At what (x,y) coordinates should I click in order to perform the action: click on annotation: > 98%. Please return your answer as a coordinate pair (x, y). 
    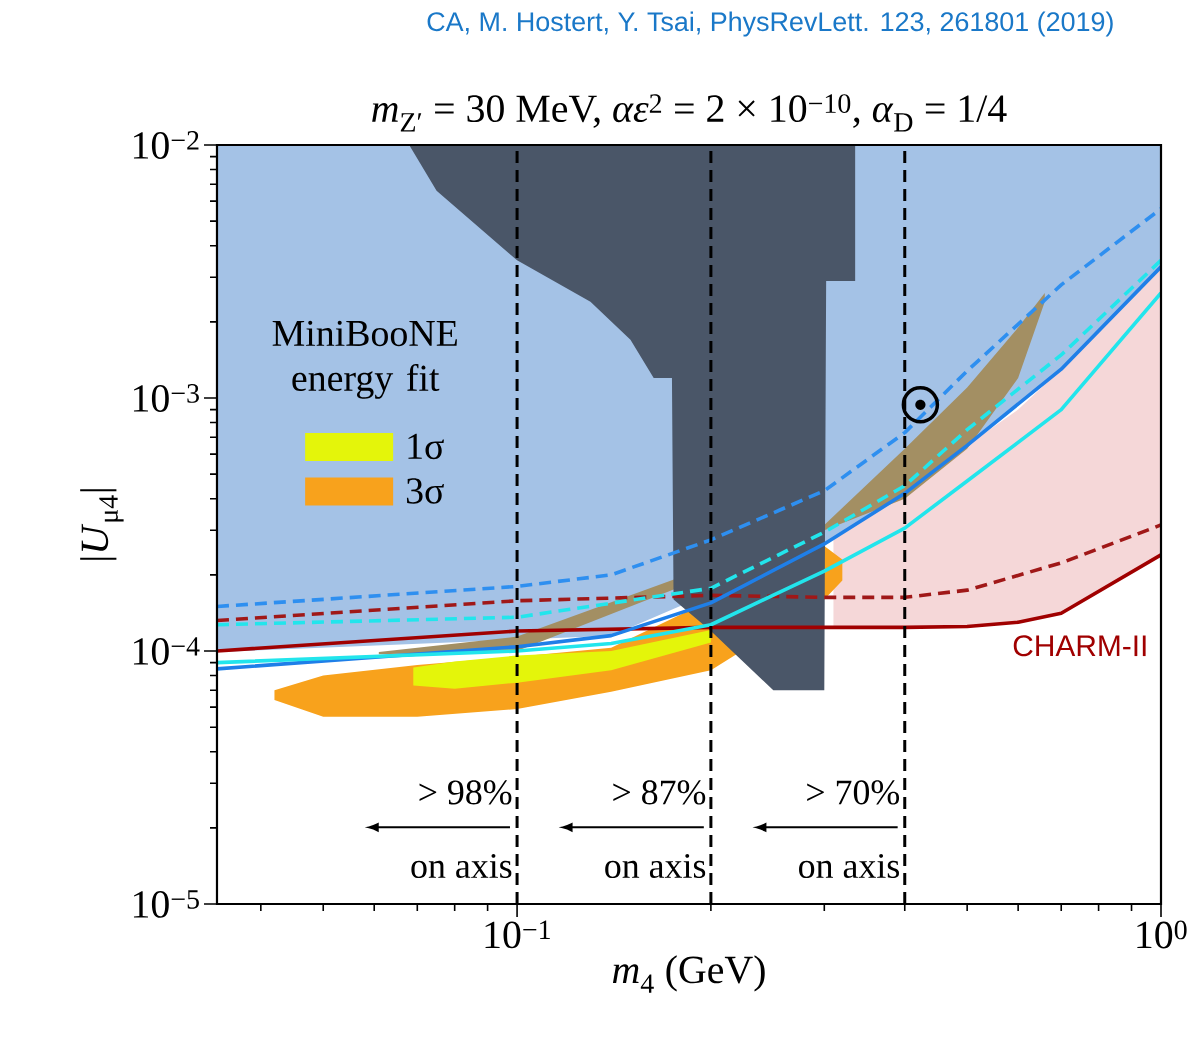
    Looking at the image, I should click on (465, 792).